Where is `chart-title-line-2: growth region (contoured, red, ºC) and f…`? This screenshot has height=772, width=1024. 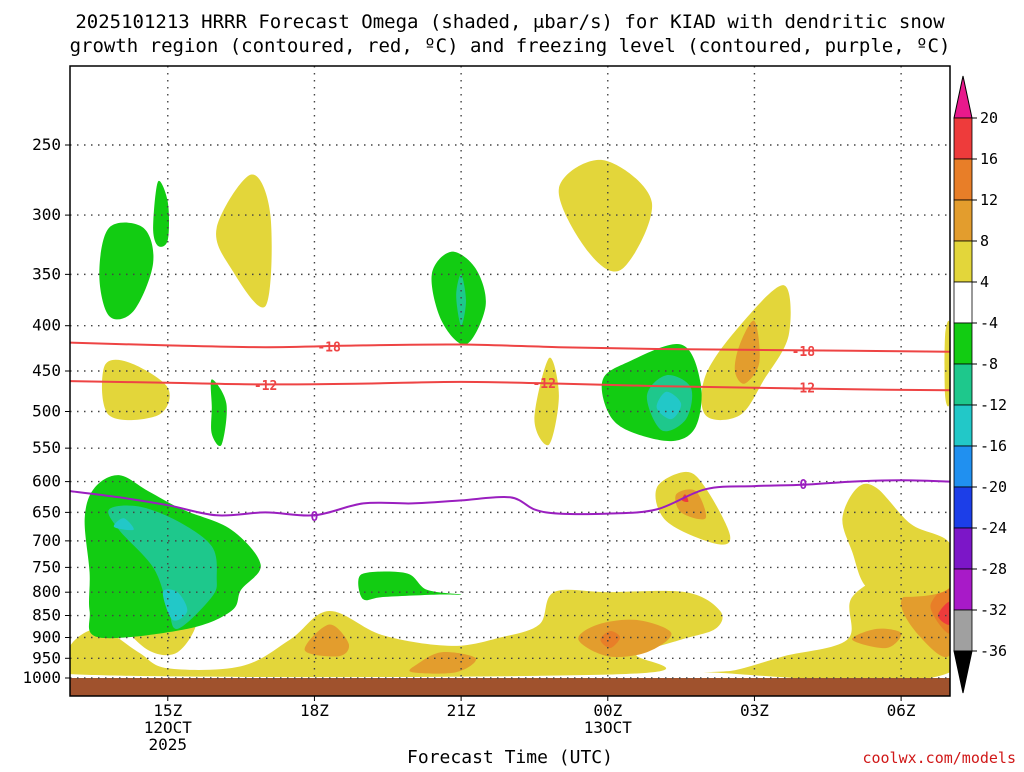
chart-title-line-2: growth region (contoured, red, ºC) and f… is located at coordinates (510, 46).